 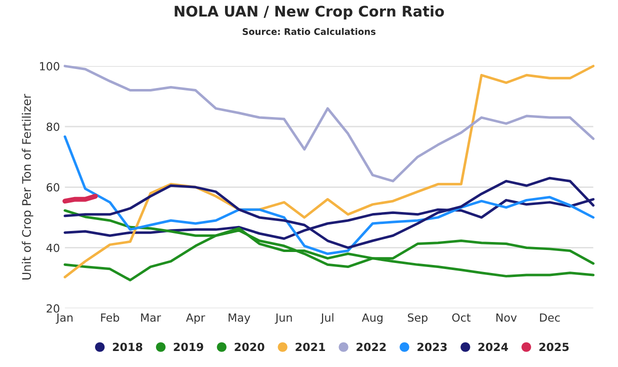 I want to click on legend-label: 2023, so click(x=432, y=347).